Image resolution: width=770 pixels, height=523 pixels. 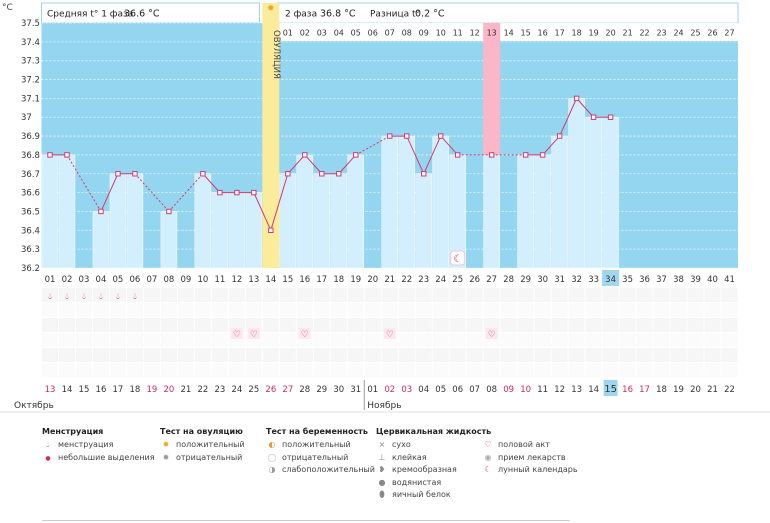 I want to click on date-label: 26, so click(x=270, y=390).